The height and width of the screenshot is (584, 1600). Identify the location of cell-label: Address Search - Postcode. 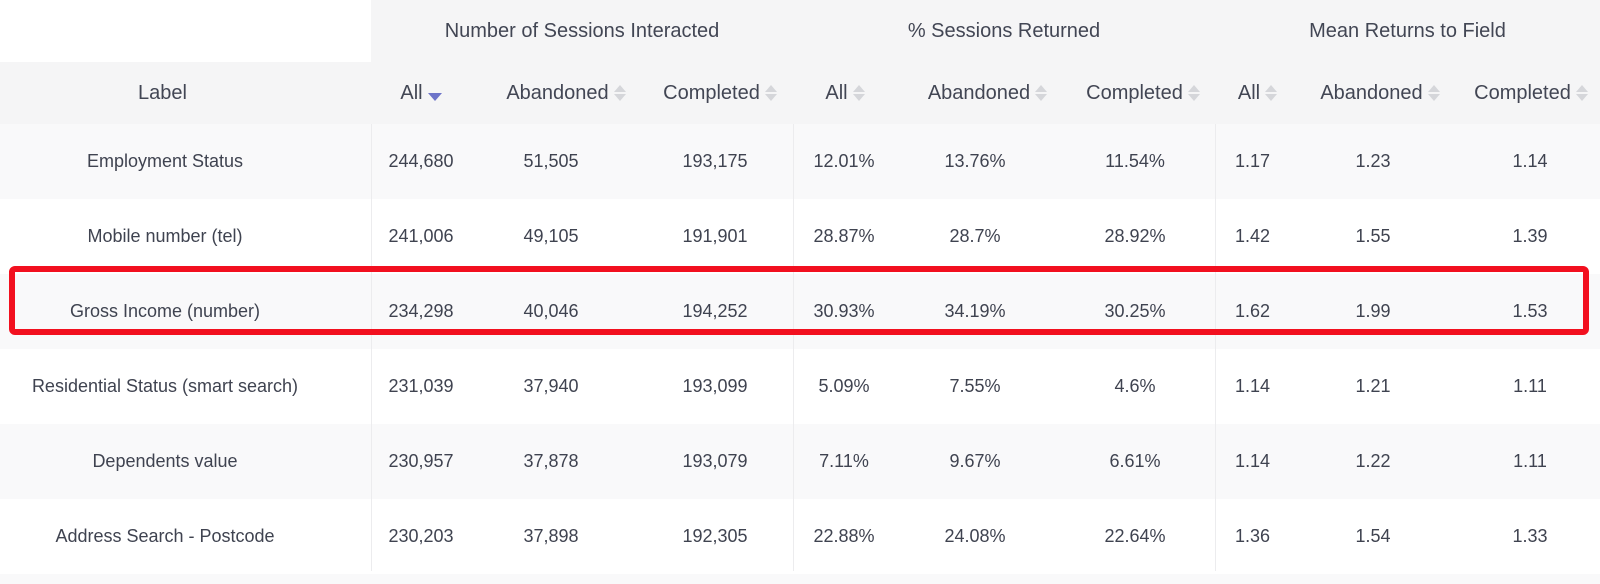
(165, 536).